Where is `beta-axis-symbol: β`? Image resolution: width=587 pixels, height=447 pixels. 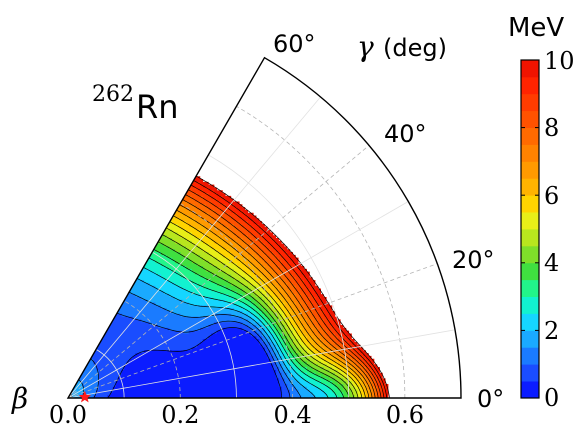 beta-axis-symbol: β is located at coordinates (19, 398).